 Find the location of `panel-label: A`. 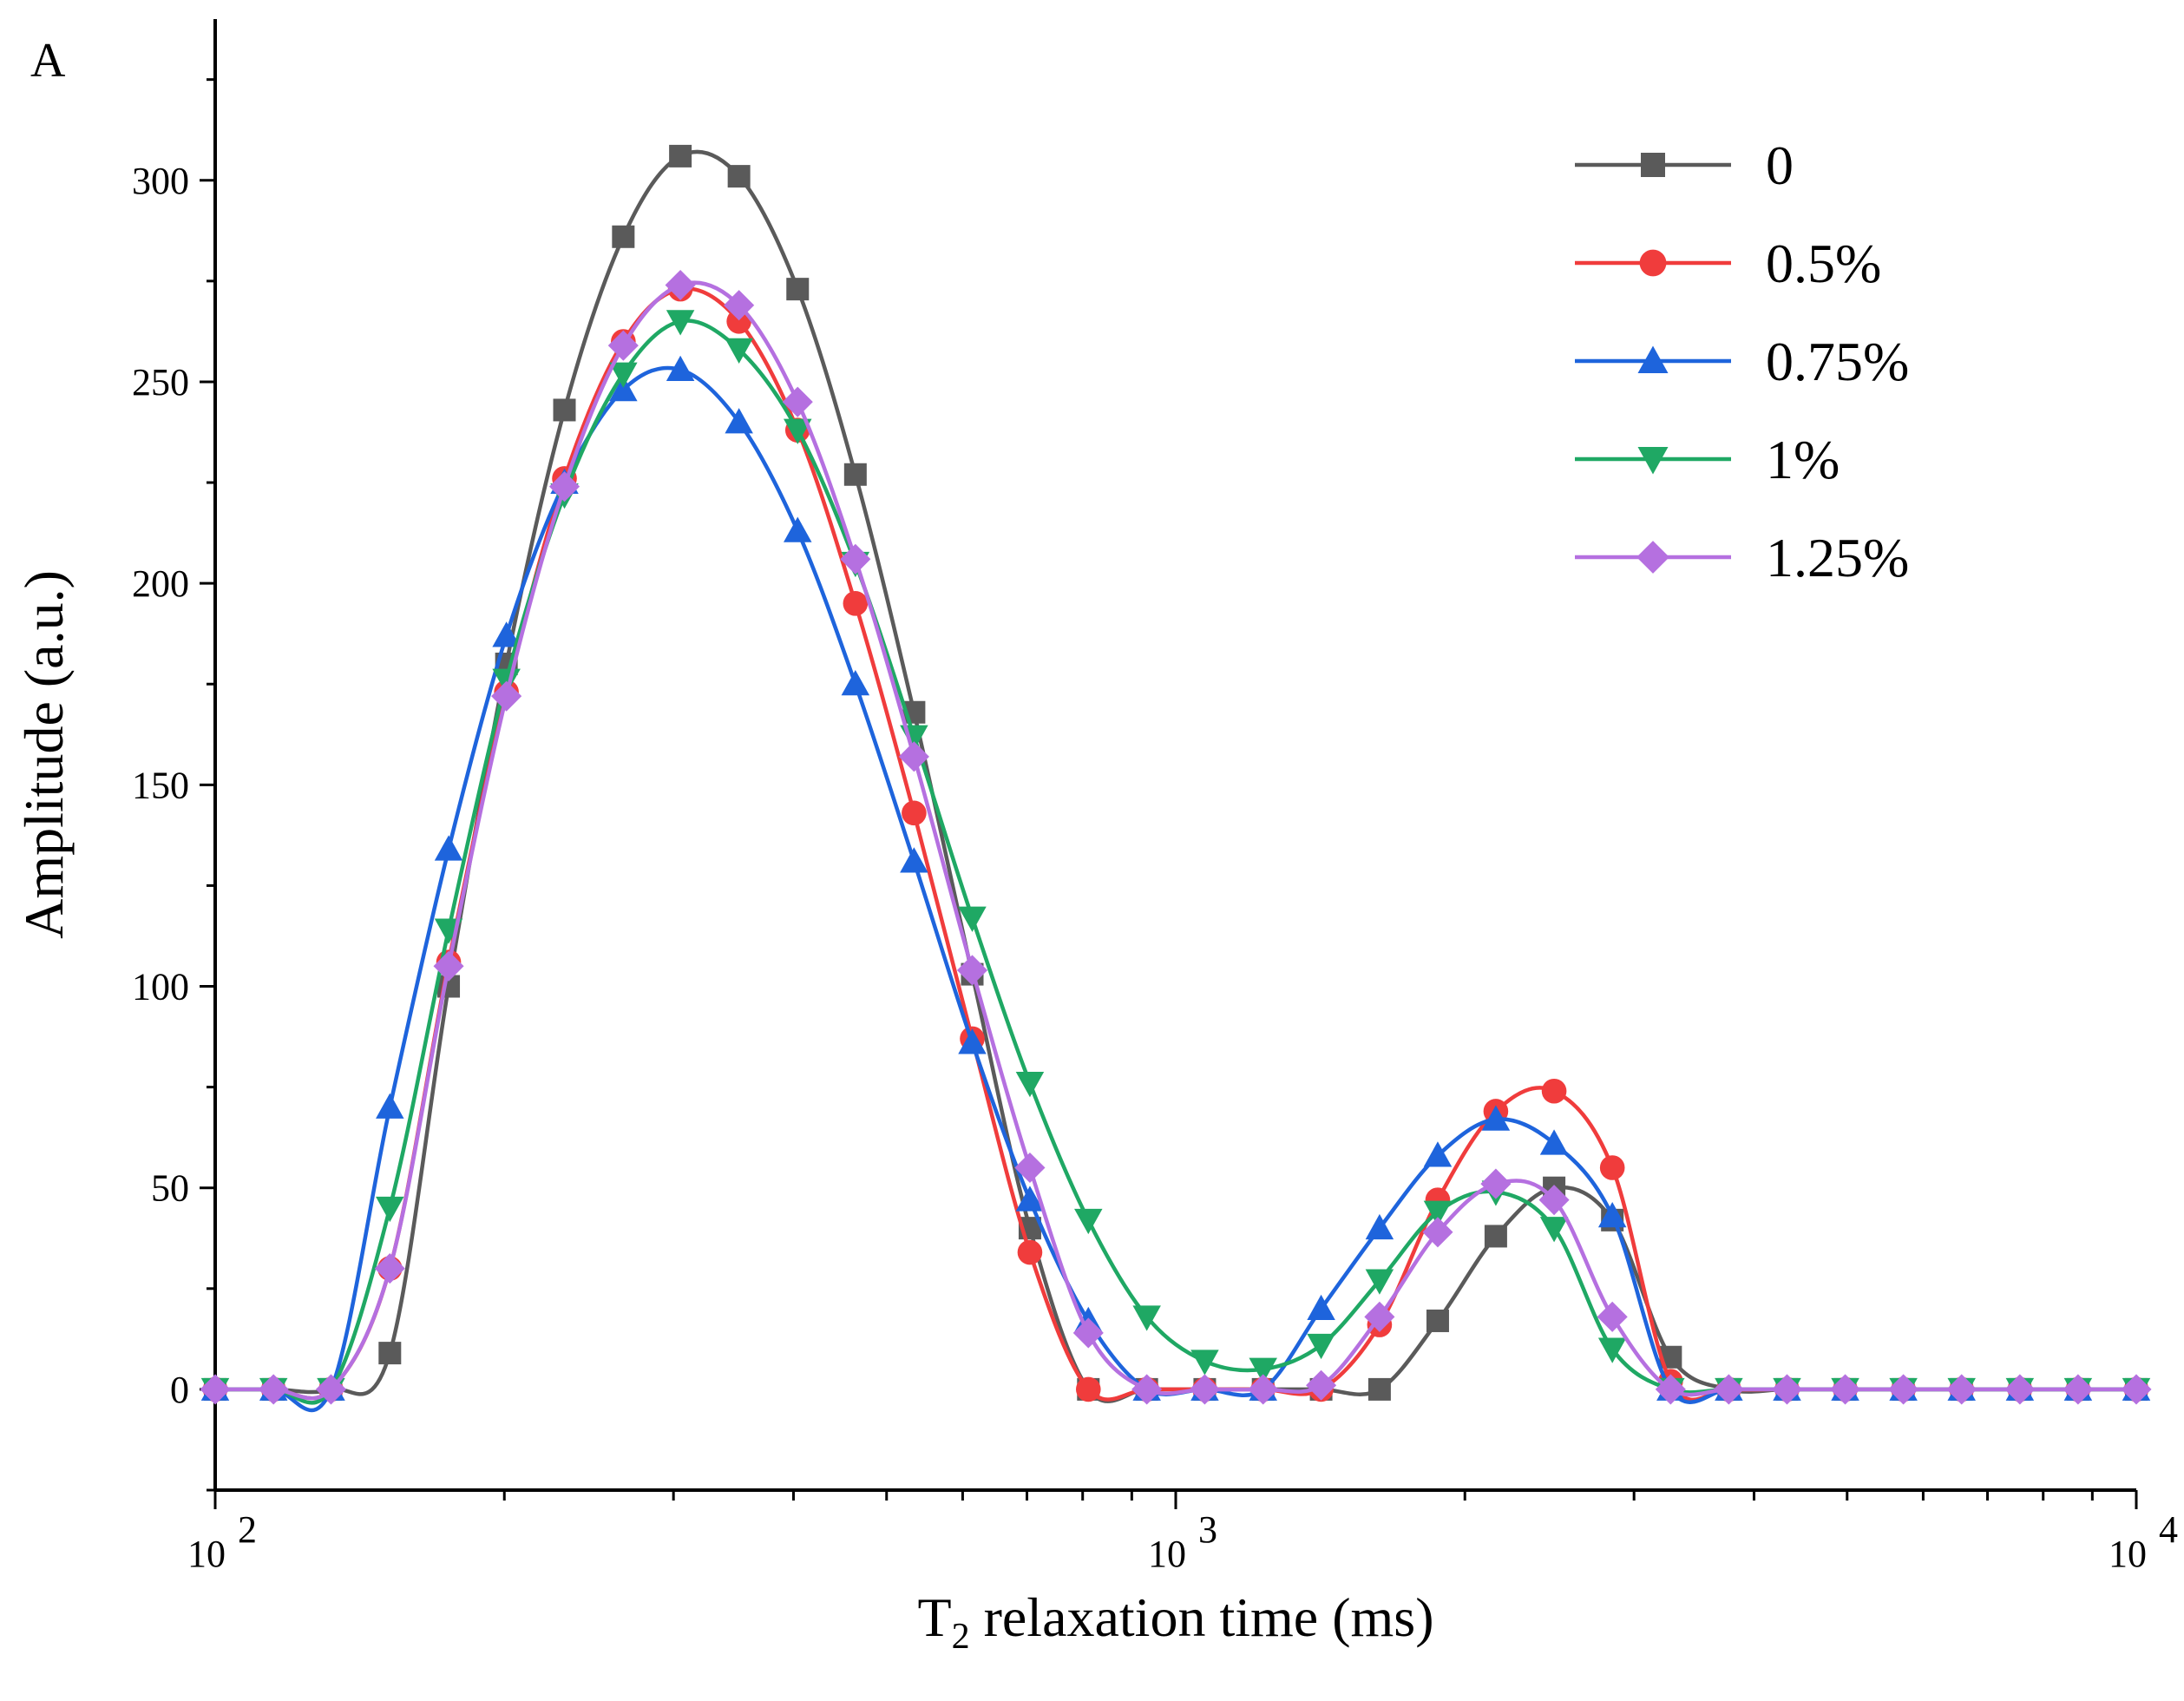

panel-label: A is located at coordinates (48, 61).